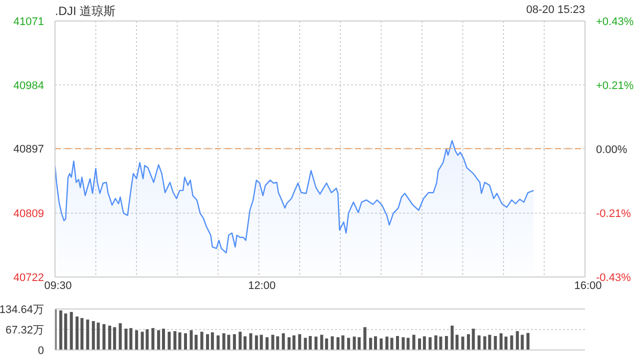  Describe the element at coordinates (58, 286) in the screenshot. I see `x-tick-label: 09:30` at that location.